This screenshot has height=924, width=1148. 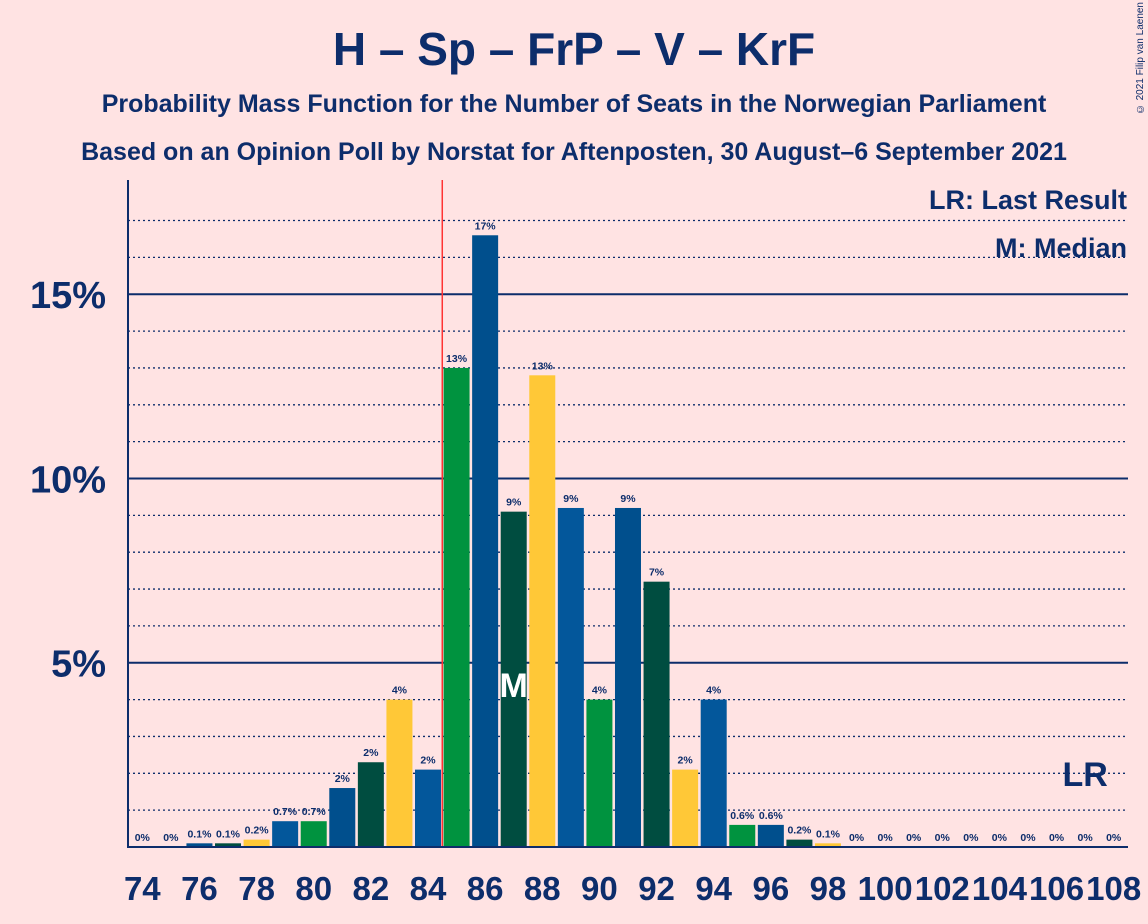 I want to click on data-label: 17%, so click(x=486, y=226).